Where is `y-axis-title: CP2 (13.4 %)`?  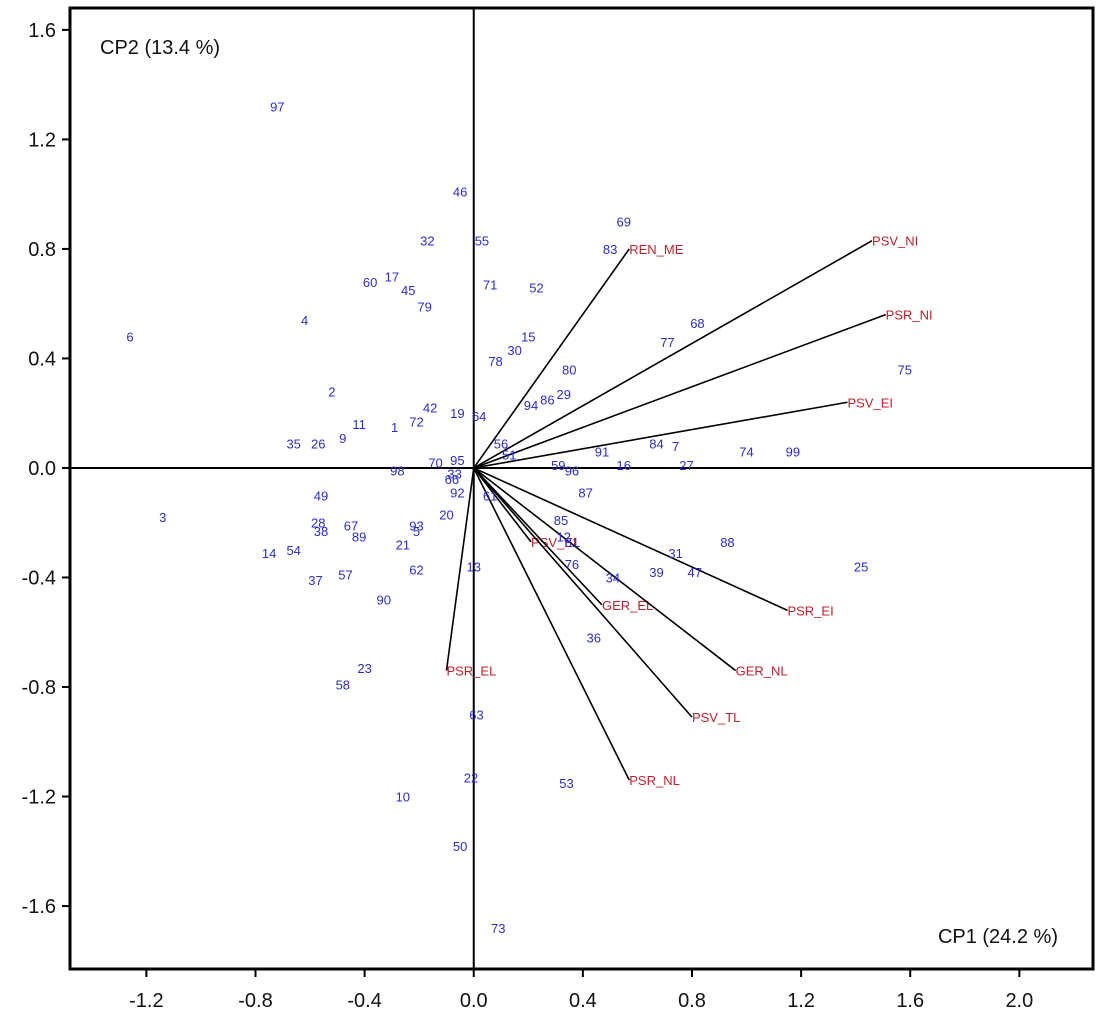 y-axis-title: CP2 (13.4 %) is located at coordinates (160, 48).